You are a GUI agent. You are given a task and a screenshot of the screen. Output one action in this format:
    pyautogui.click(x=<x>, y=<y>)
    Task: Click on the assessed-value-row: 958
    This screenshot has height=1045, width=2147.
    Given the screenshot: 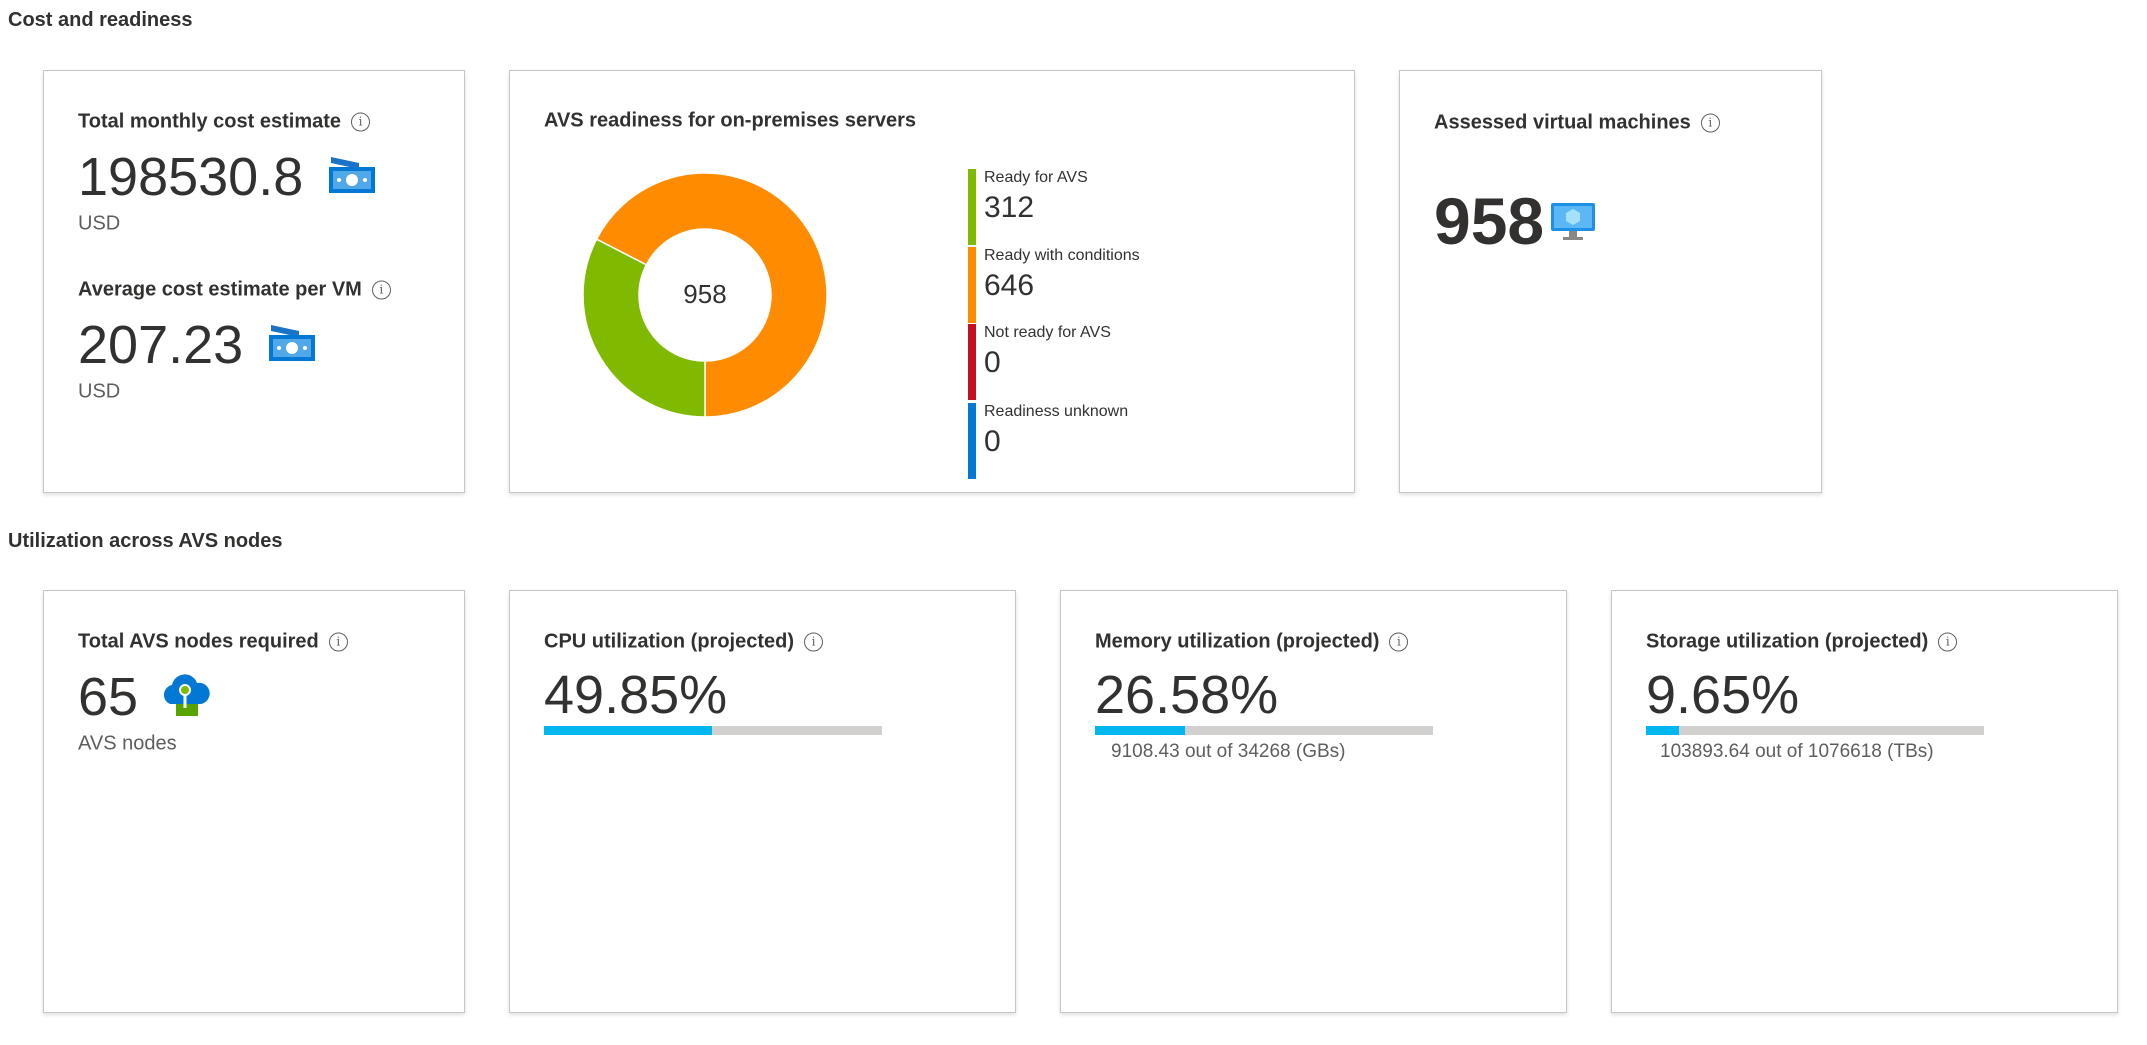 What is the action you would take?
    pyautogui.click(x=1515, y=221)
    